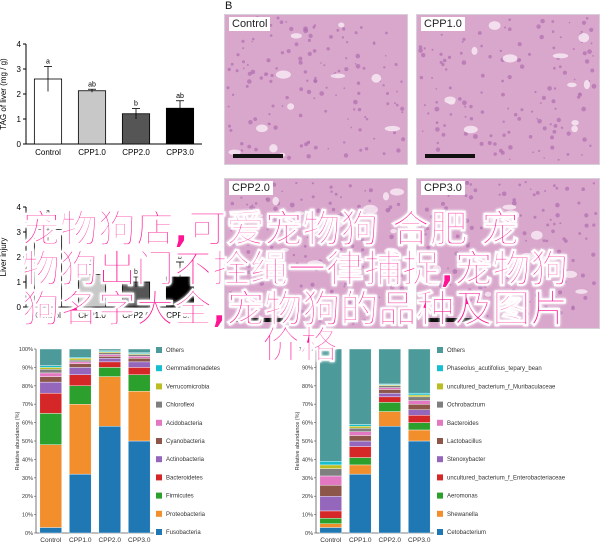 The width and height of the screenshot is (600, 556). What do you see at coordinates (27, 405) in the screenshot?
I see `y-tick-label: 70%` at bounding box center [27, 405].